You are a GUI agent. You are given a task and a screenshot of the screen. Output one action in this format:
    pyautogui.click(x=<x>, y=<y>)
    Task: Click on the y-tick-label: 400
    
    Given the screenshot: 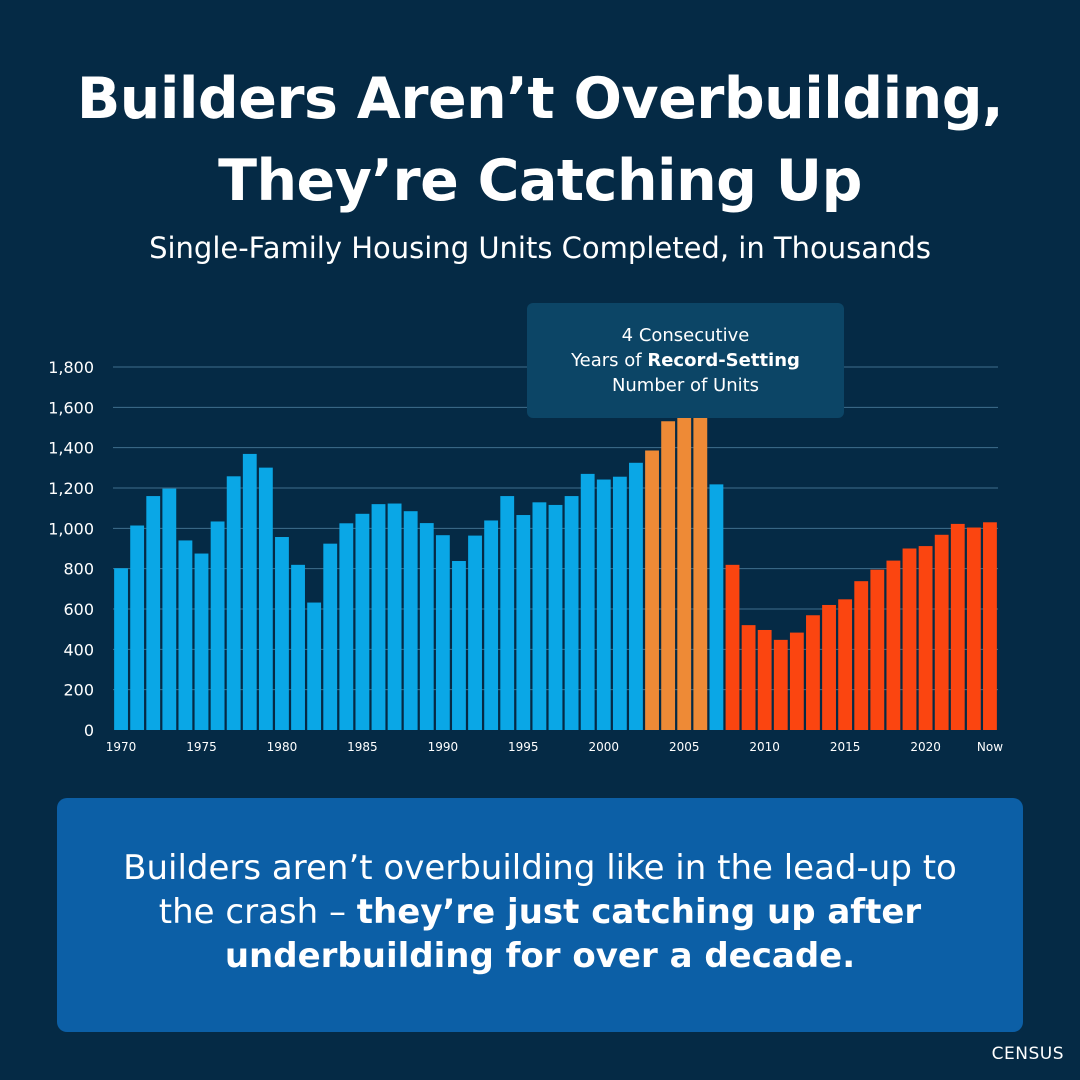 What is the action you would take?
    pyautogui.click(x=78, y=649)
    